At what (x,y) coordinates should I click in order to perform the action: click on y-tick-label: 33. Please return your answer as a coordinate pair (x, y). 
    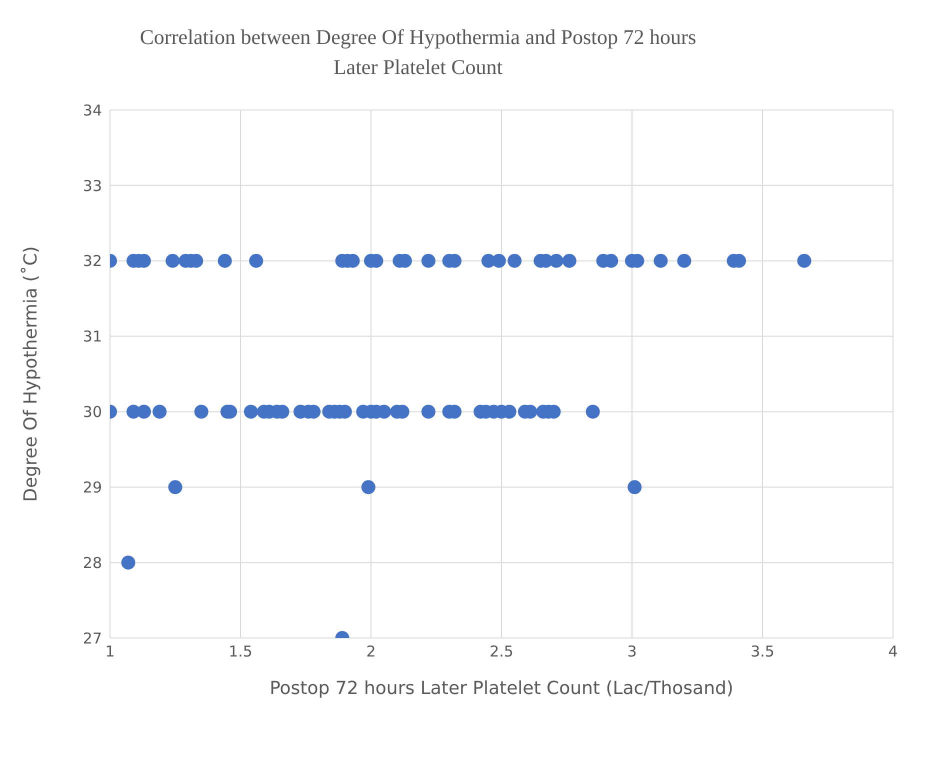
    Looking at the image, I should click on (92, 185).